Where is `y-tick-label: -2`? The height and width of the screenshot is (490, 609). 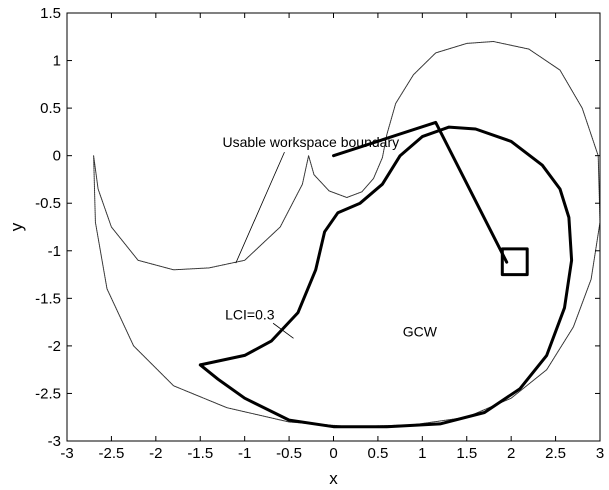 y-tick-label: -2 is located at coordinates (54, 346).